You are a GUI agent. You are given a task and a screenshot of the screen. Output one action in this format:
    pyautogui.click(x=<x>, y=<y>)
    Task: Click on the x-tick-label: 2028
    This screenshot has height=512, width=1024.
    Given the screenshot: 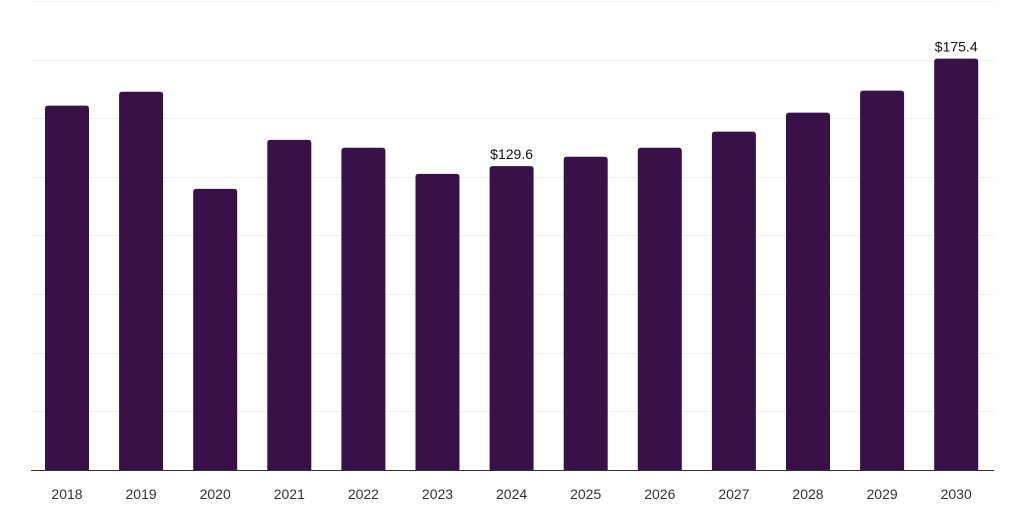 What is the action you would take?
    pyautogui.click(x=807, y=494)
    